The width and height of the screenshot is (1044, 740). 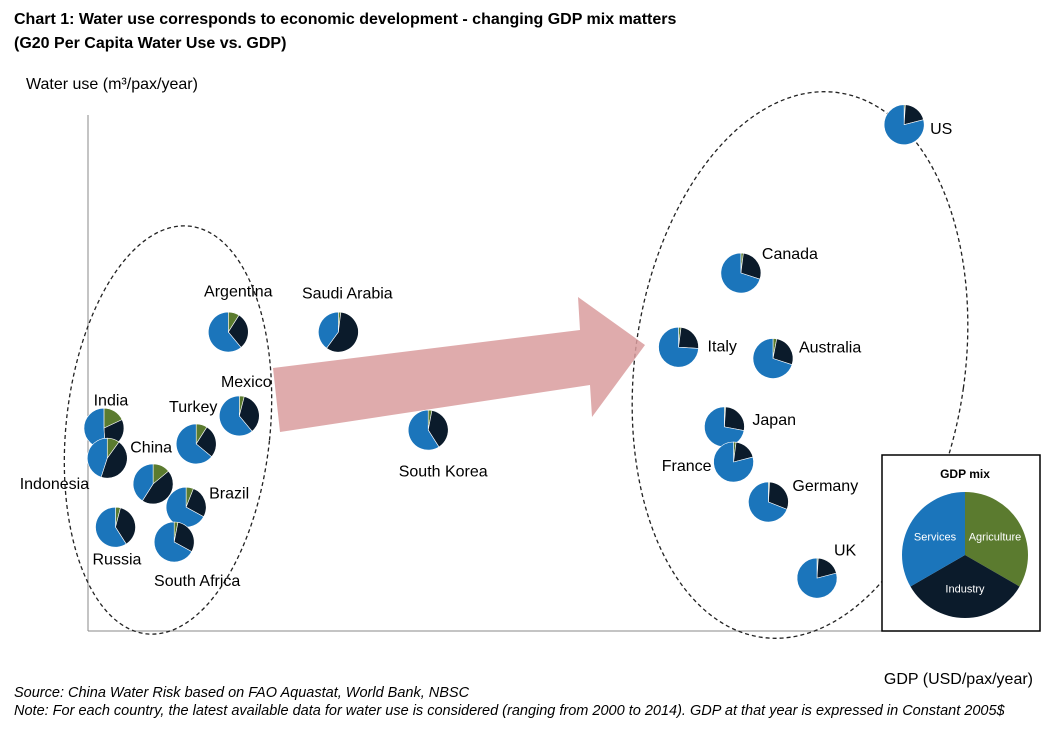 I want to click on point-label: South Africa, so click(x=197, y=581).